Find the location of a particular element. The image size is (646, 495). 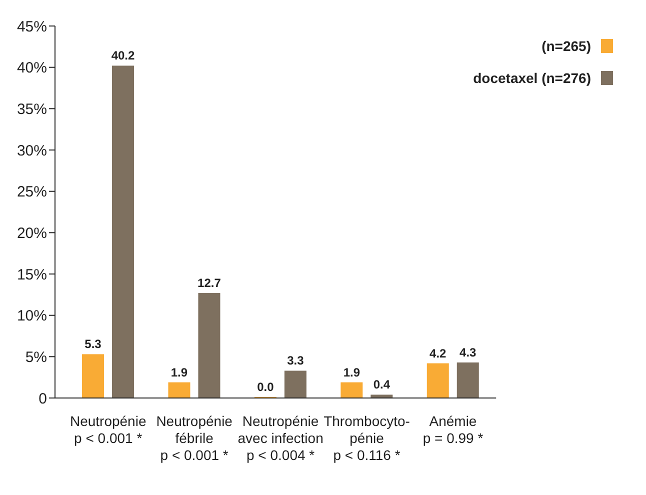

y-tick-label: 15% is located at coordinates (31, 275).